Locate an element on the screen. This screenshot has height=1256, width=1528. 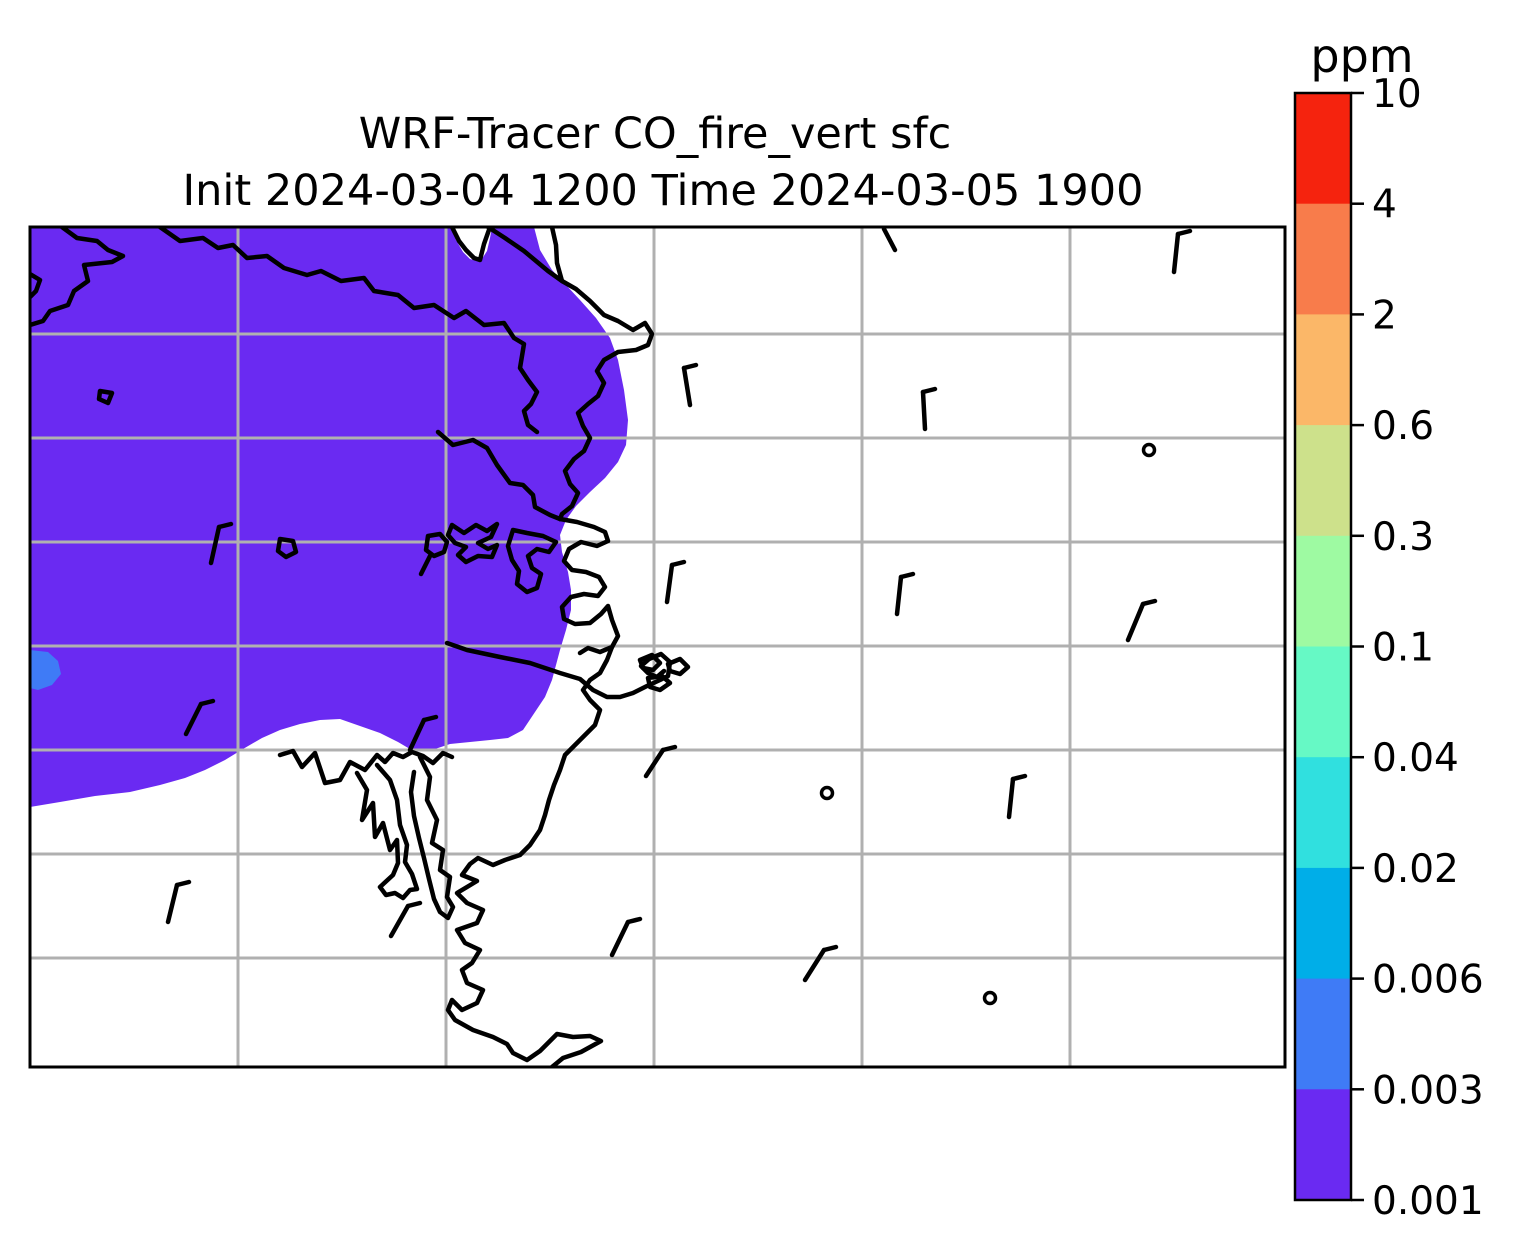
colorbar-tick-label: 0.003 is located at coordinates (1428, 1090).